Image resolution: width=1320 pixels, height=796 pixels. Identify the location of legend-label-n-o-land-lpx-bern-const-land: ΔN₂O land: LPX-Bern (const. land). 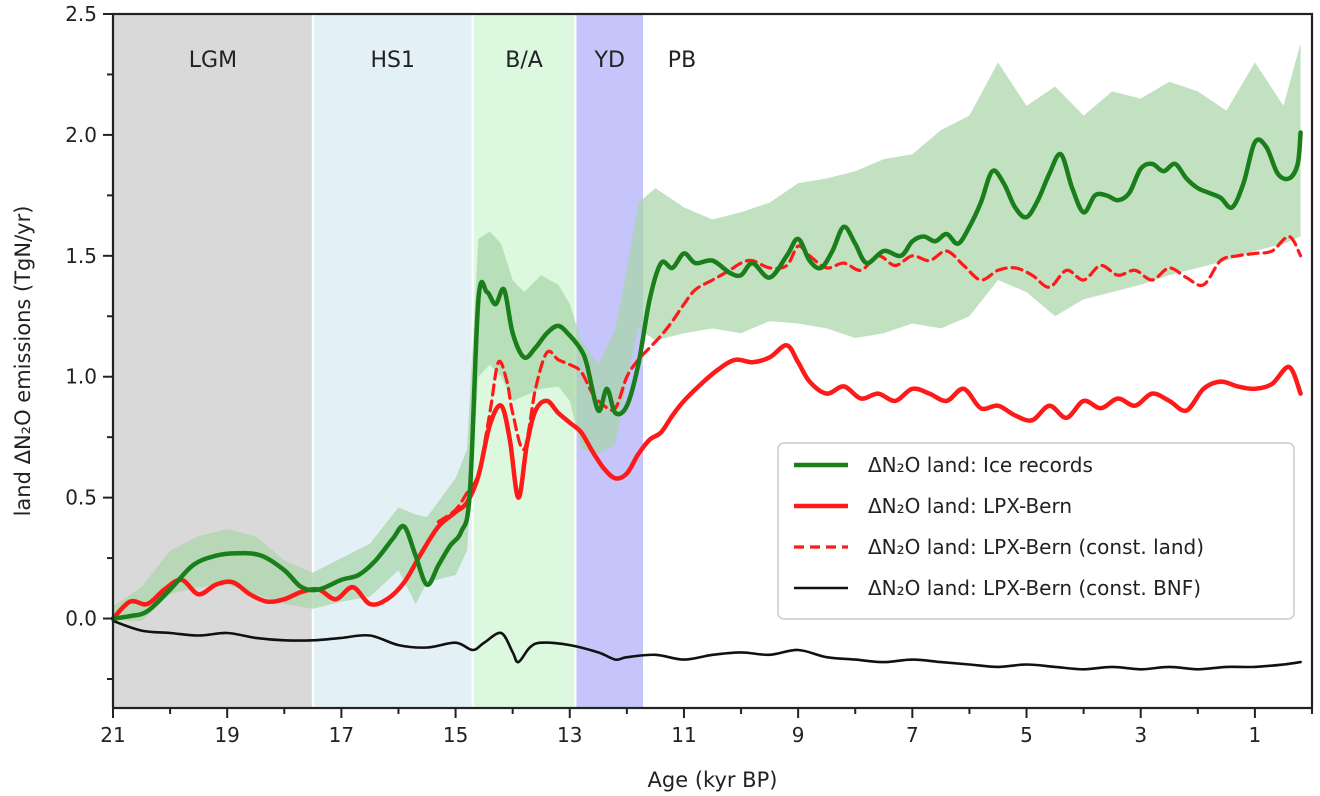
(1036, 547).